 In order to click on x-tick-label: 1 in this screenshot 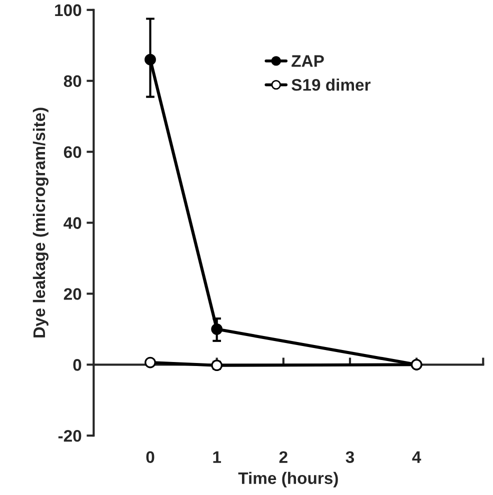, I will do `click(217, 457)`.